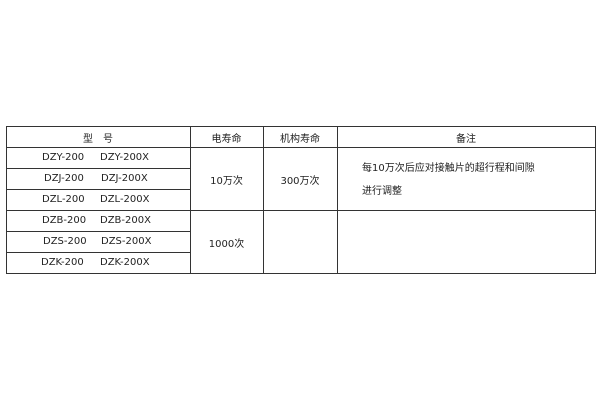 This screenshot has width=600, height=400. What do you see at coordinates (301, 273) in the screenshot?
I see `table-border-bottom` at bounding box center [301, 273].